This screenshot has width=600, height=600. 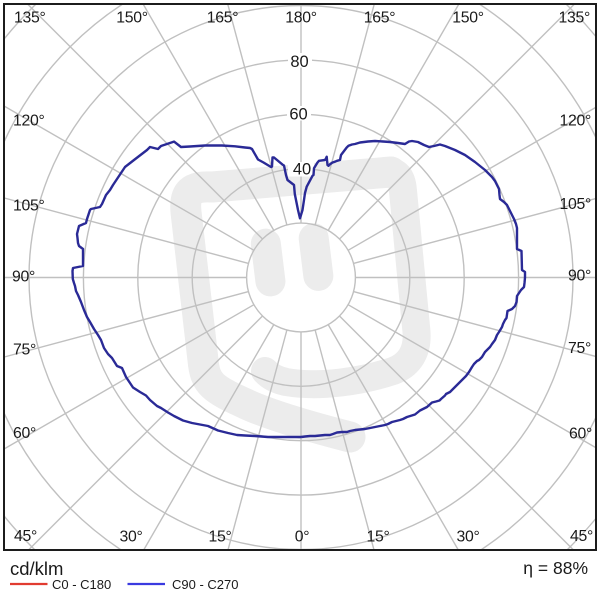 What do you see at coordinates (302, 170) in the screenshot?
I see `svg-text: 40` at bounding box center [302, 170].